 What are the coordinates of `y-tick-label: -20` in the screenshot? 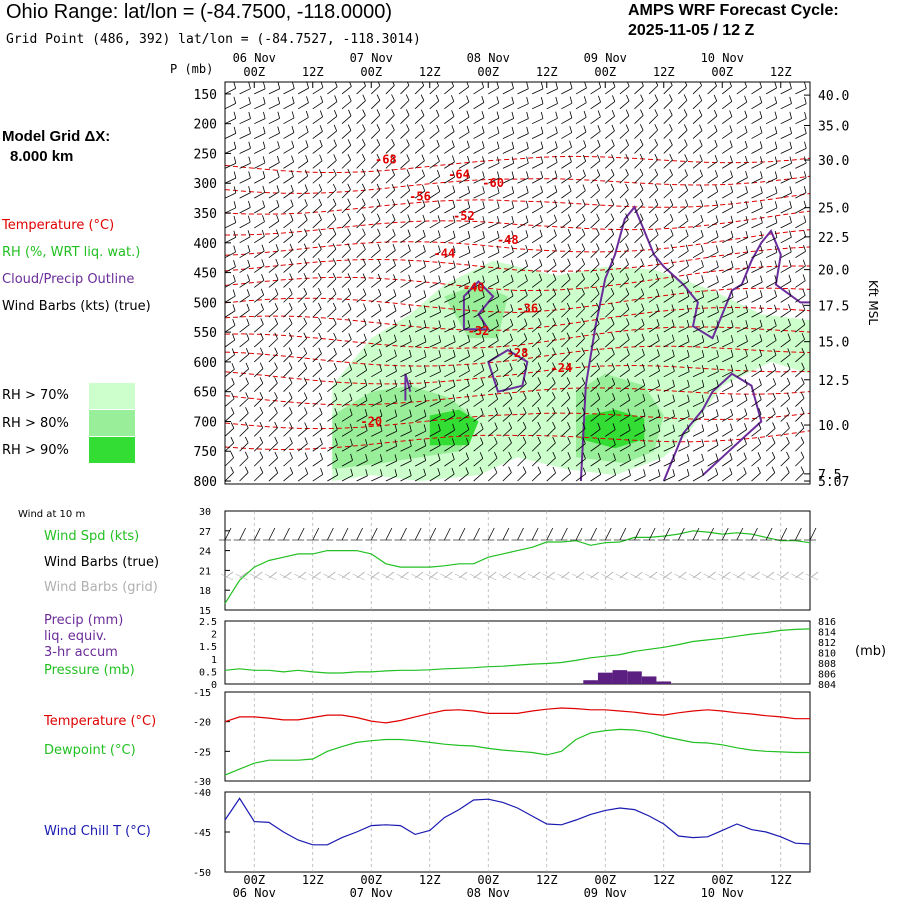 It's located at (202, 723).